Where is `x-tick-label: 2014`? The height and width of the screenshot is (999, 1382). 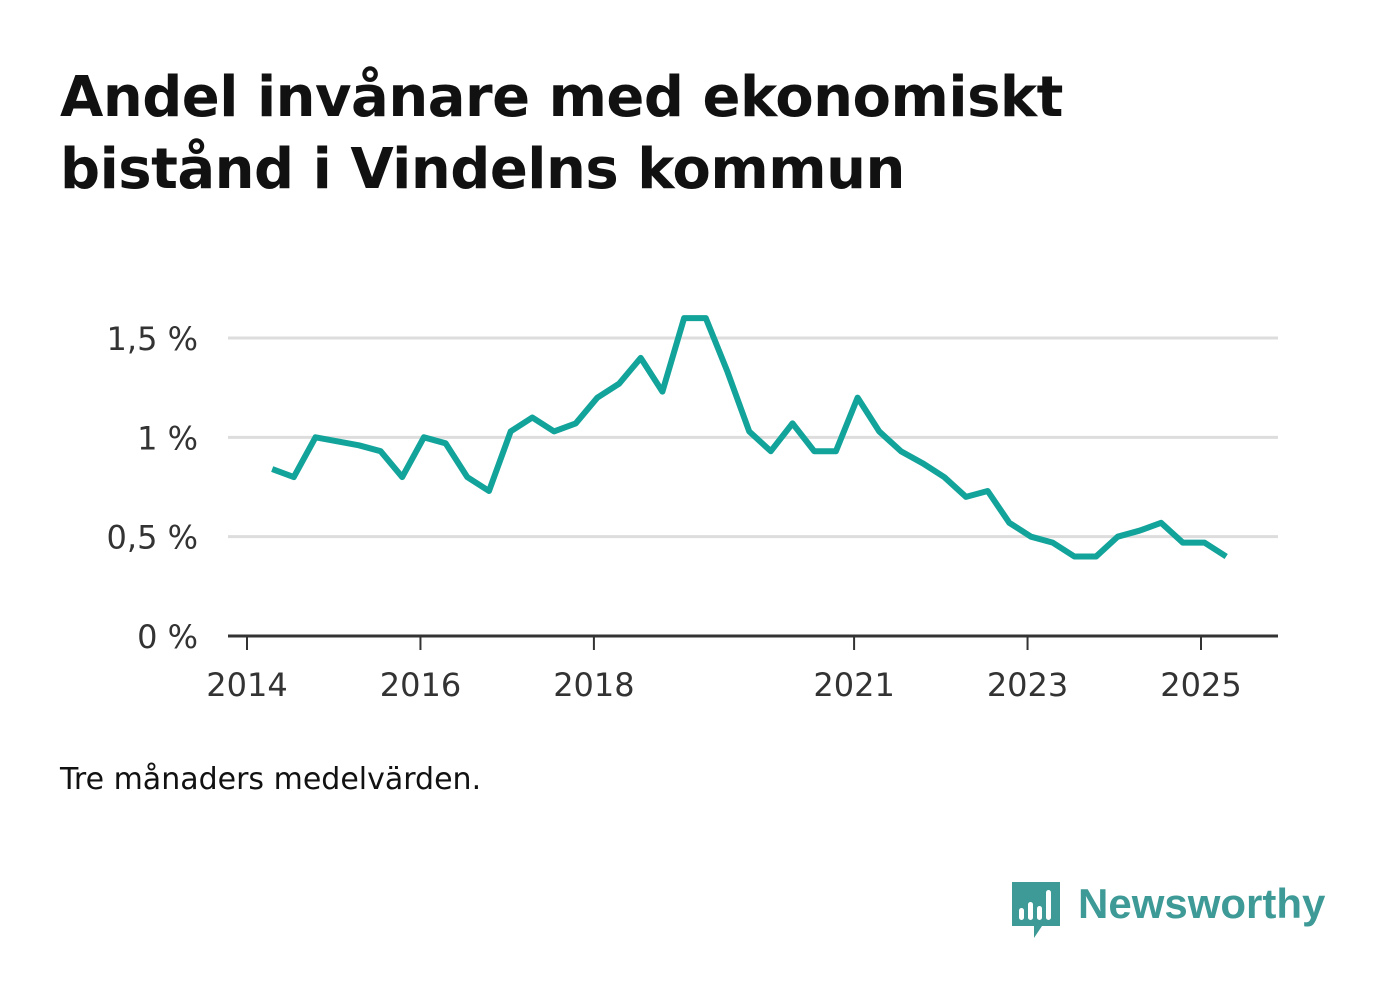 x-tick-label: 2014 is located at coordinates (246, 685).